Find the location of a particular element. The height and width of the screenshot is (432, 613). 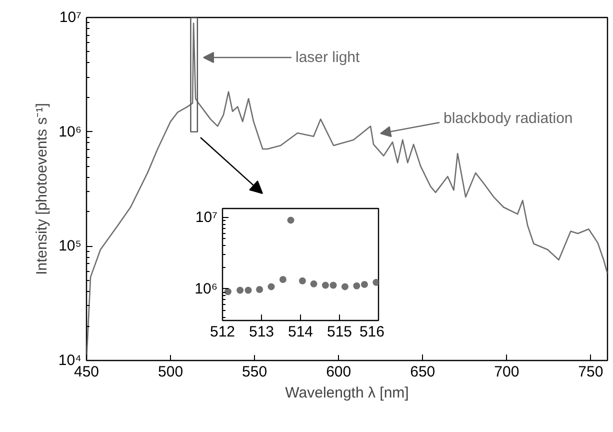

x-tick-label: 550 is located at coordinates (255, 372).